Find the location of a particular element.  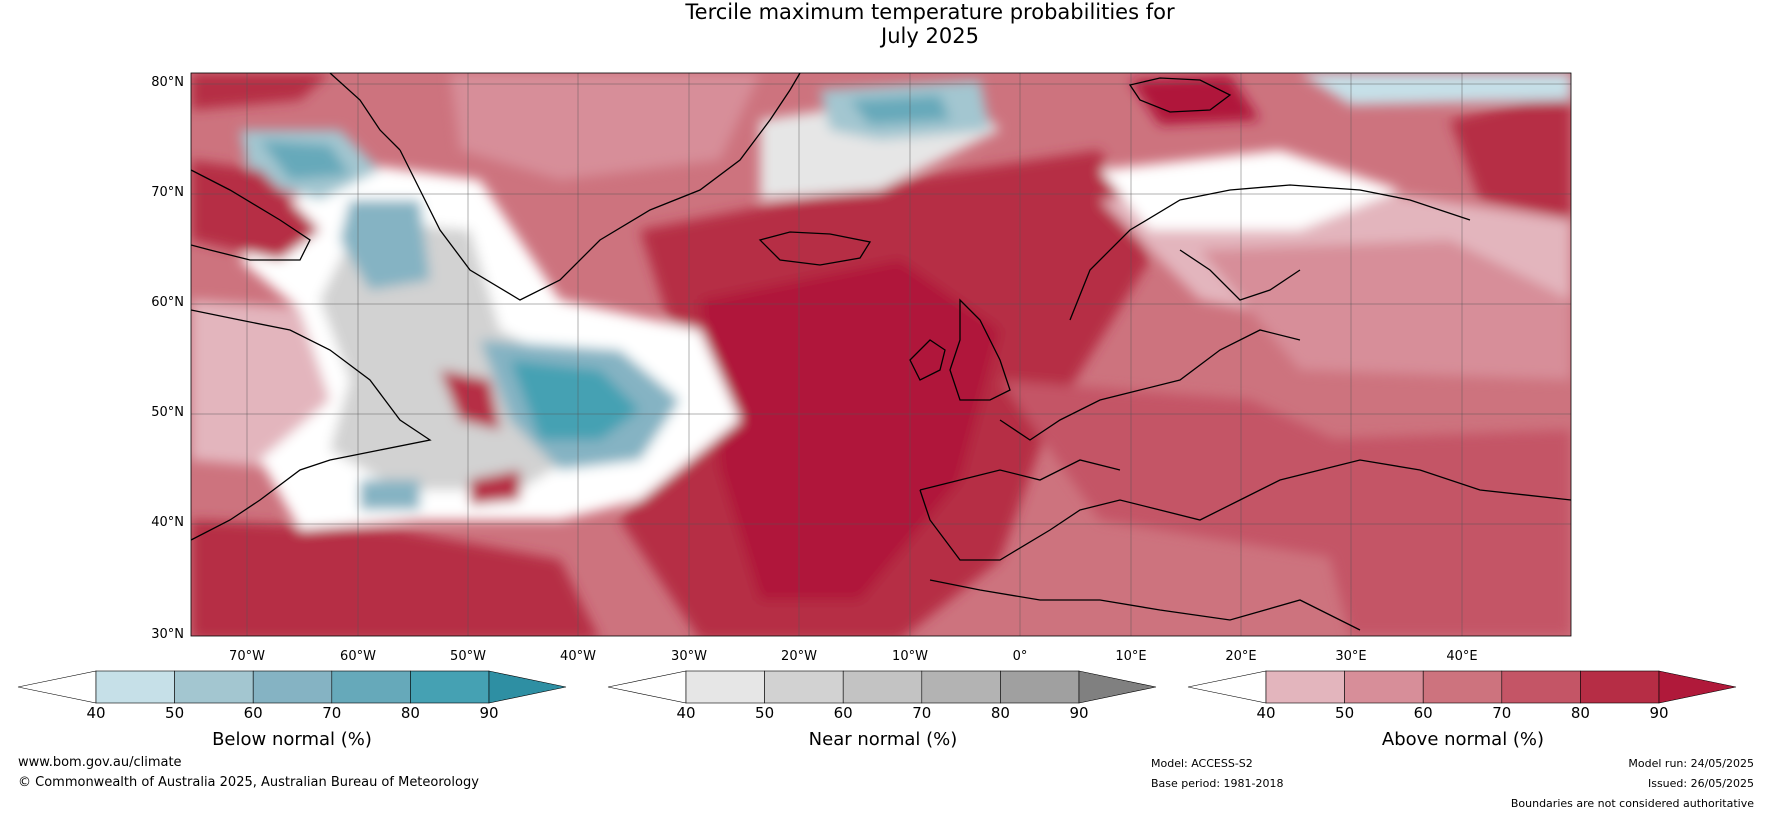

lon-label-40w: 40°W is located at coordinates (578, 656).